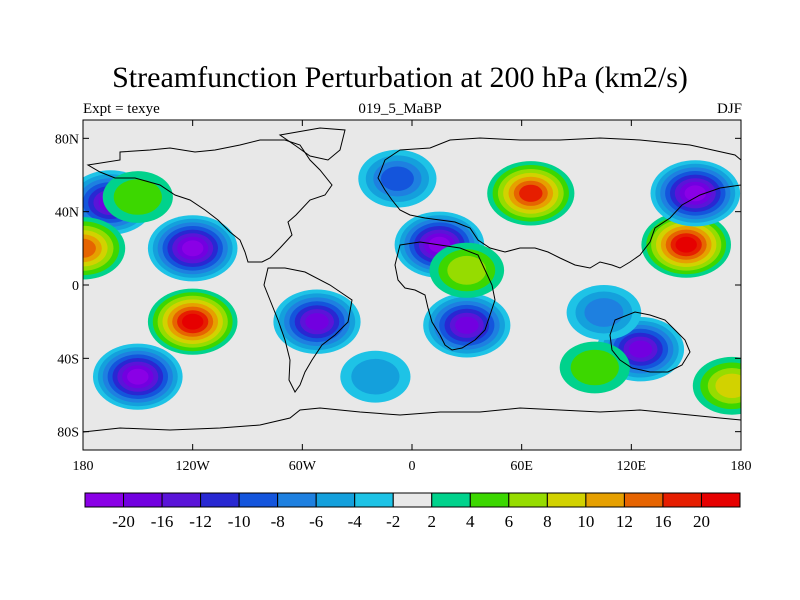  Describe the element at coordinates (412, 511) in the screenshot. I see `colorbar: -20 -16 -12 -10 -8 -6 -4 -2 2 4 6 8 10 12 16 20` at that location.